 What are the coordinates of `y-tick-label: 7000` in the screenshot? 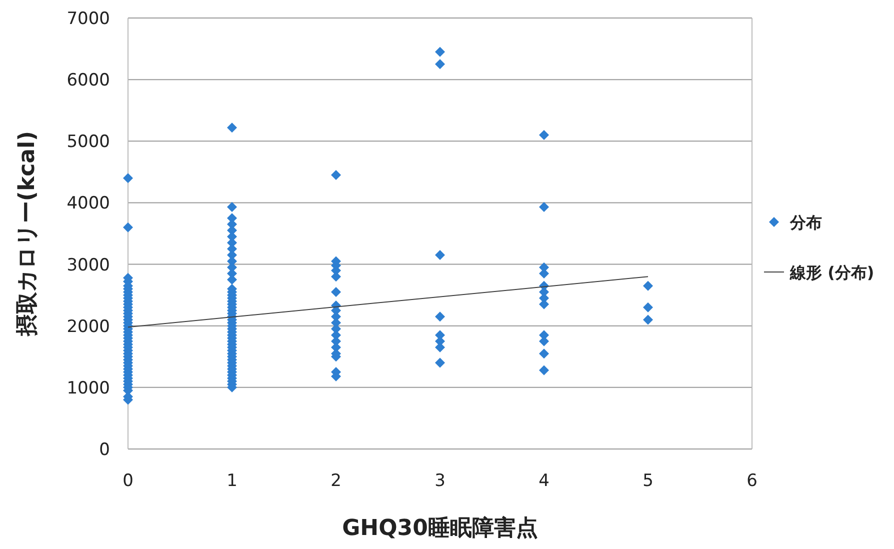 It's located at (88, 19).